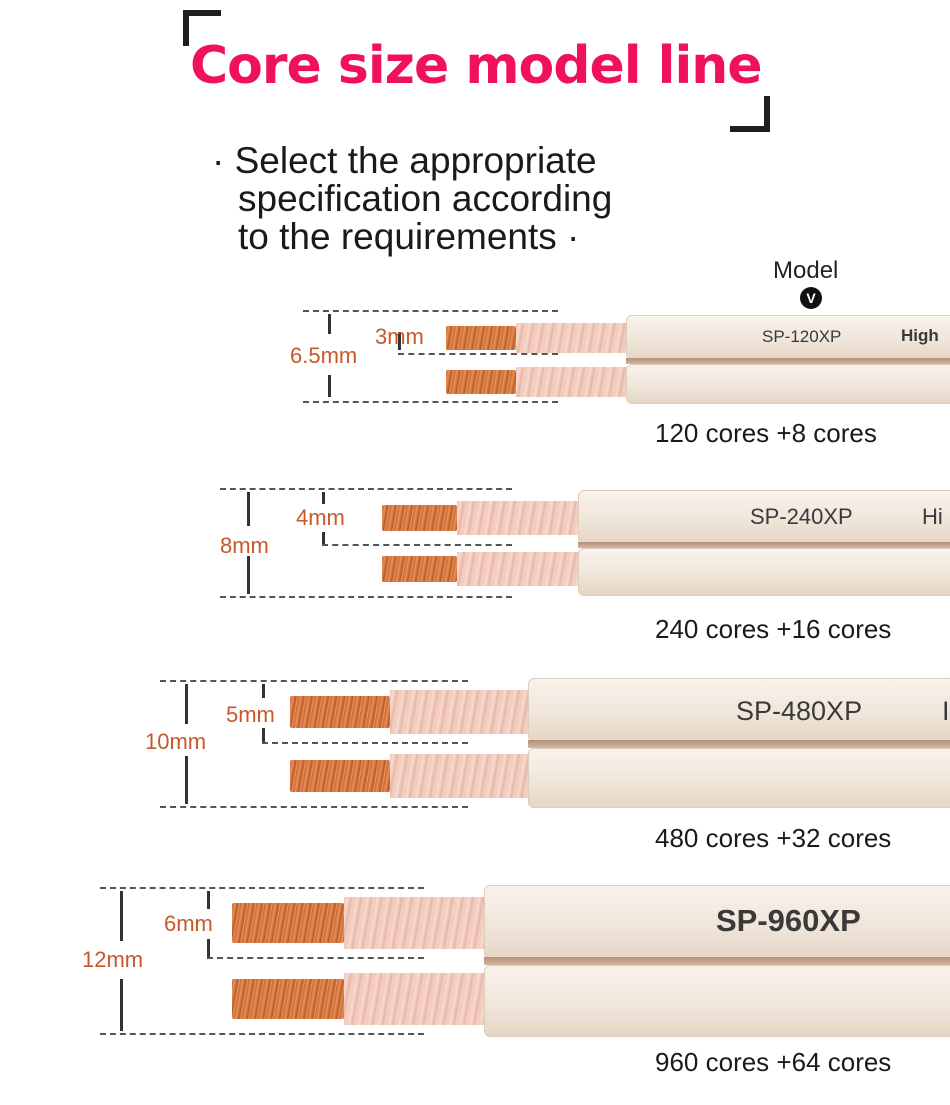 The image size is (950, 1105). I want to click on model-name: SP-960XP, so click(788, 920).